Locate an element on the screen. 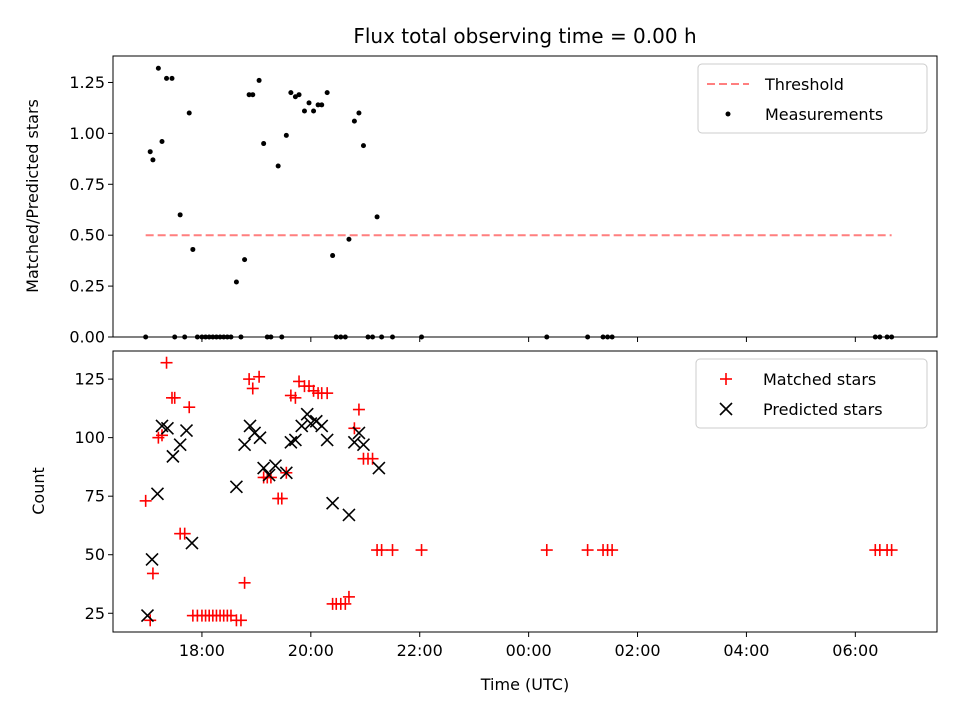 The height and width of the screenshot is (724, 960). bottom-xtick-label: 02:00 is located at coordinates (637, 650).